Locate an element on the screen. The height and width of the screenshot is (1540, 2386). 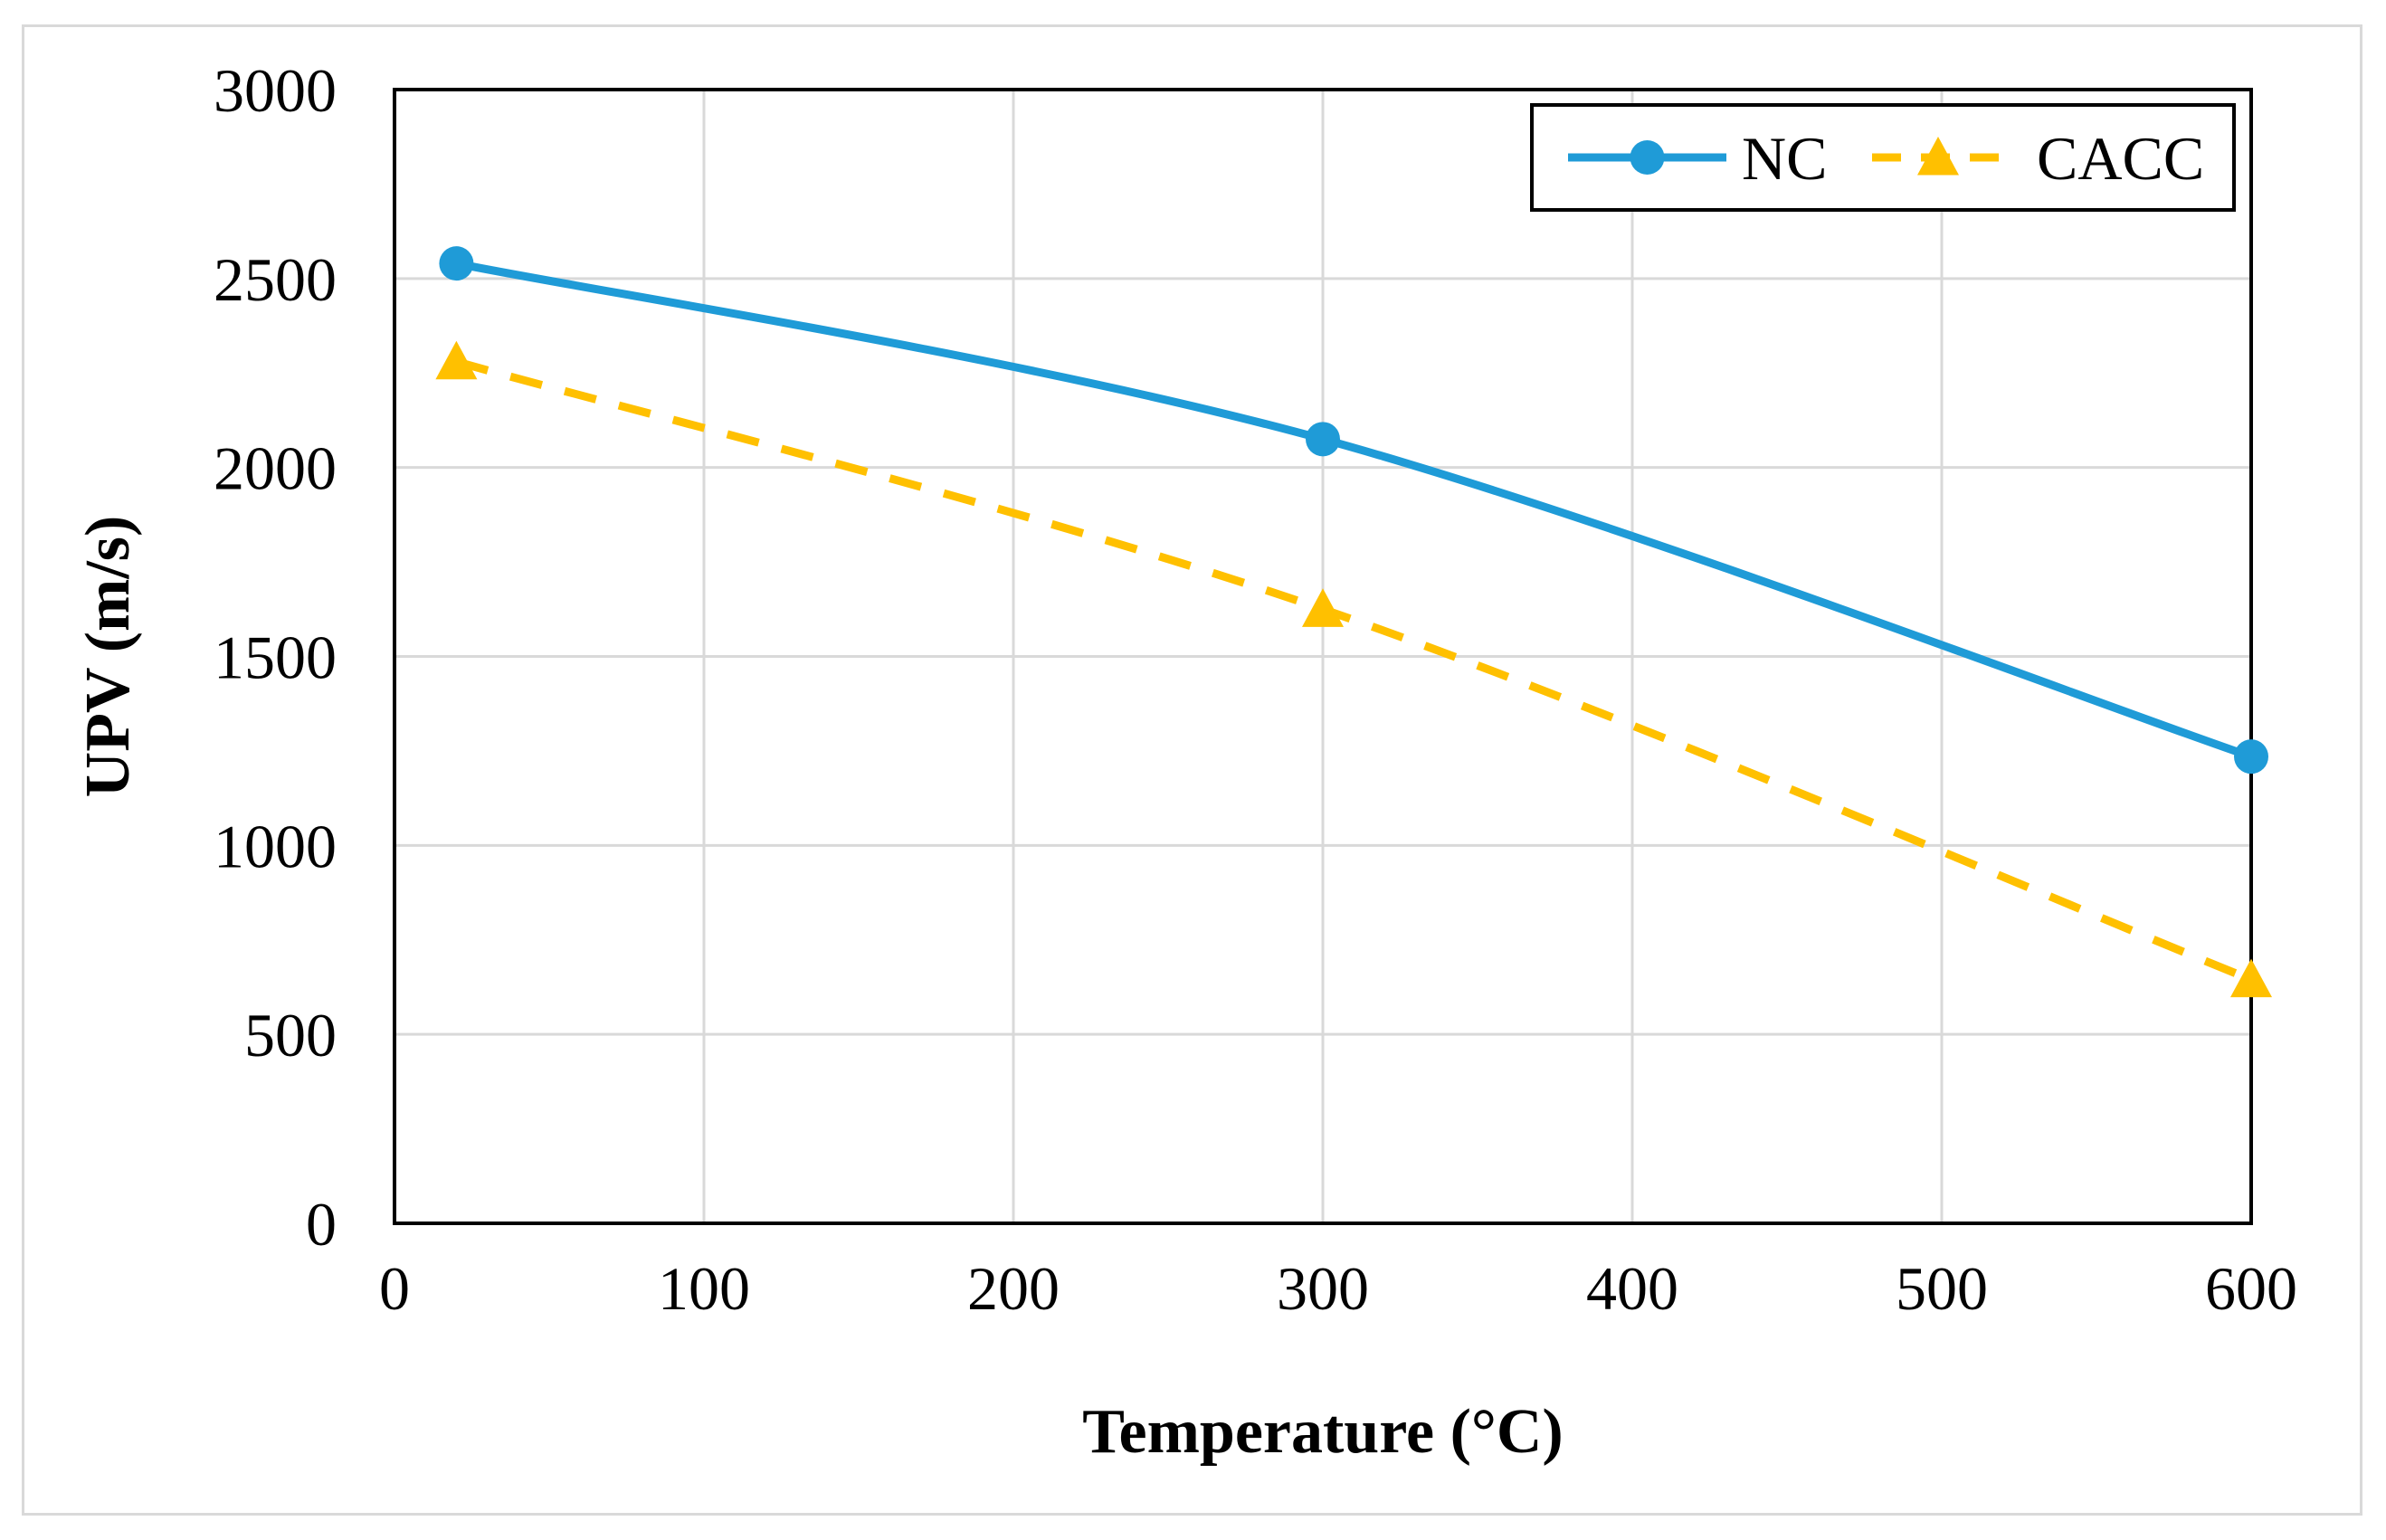
legend-label-cacc: CACC is located at coordinates (2121, 159).